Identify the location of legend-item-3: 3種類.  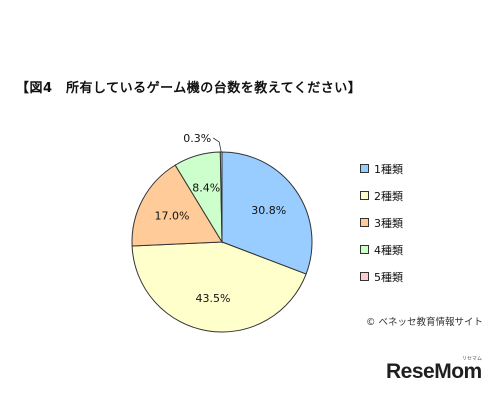
(381, 222).